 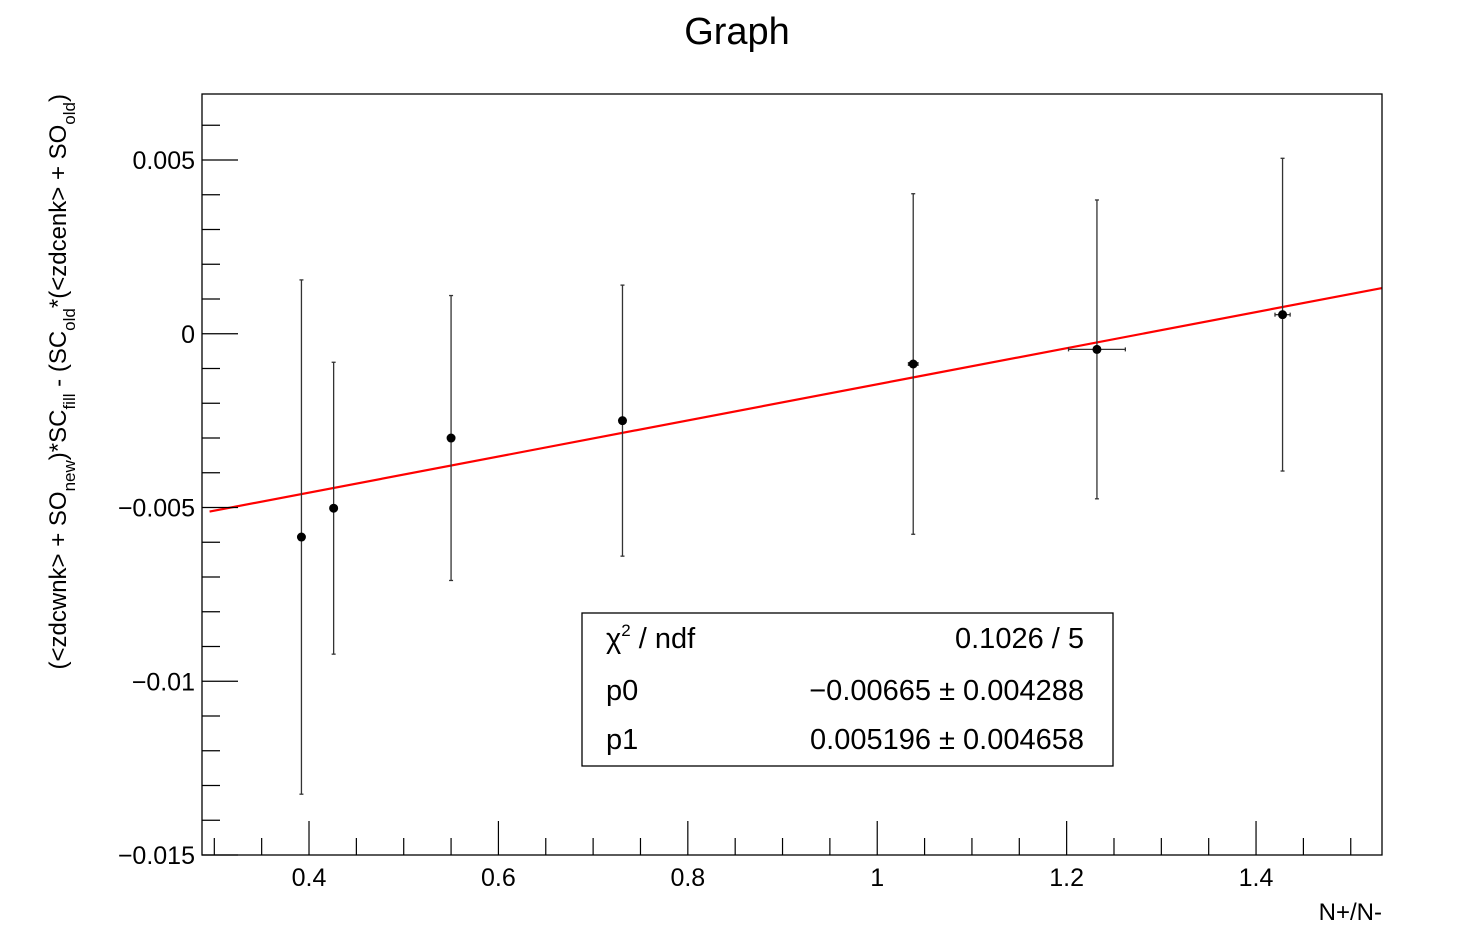 What do you see at coordinates (622, 691) in the screenshot?
I see `stats-label-p0: p0` at bounding box center [622, 691].